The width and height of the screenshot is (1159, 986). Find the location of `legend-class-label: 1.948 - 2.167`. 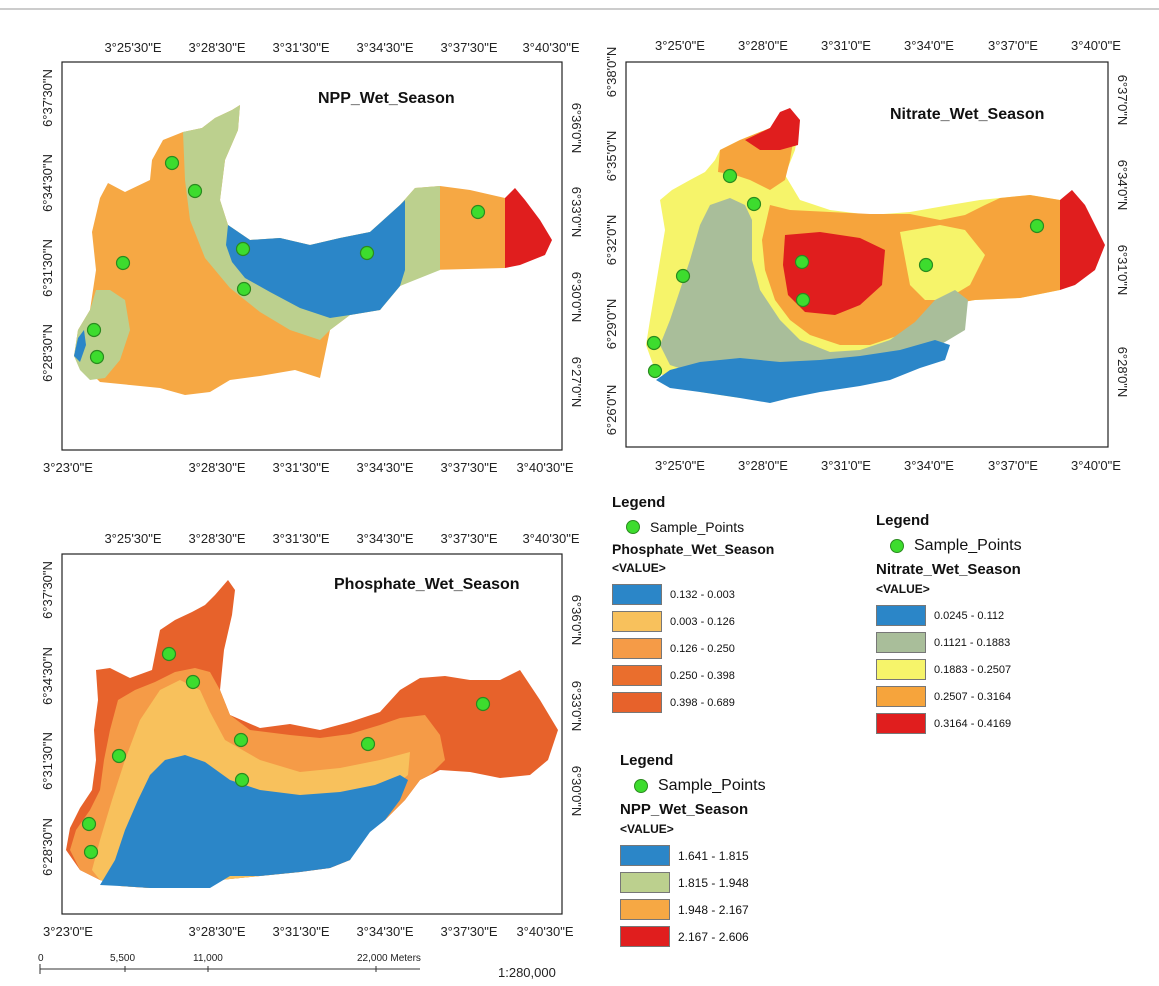

legend-class-label: 1.948 - 2.167 is located at coordinates (713, 909).